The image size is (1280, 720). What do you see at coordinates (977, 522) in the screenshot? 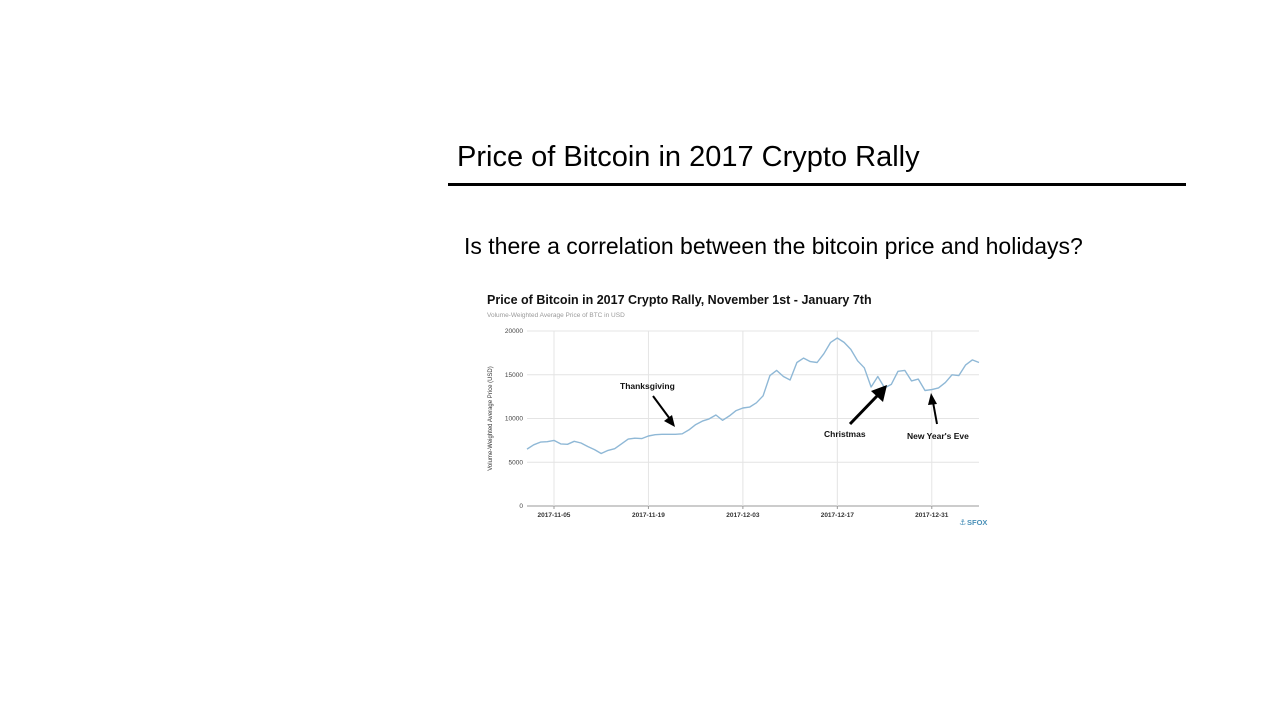
I see `sfox-brand: SFOX` at bounding box center [977, 522].